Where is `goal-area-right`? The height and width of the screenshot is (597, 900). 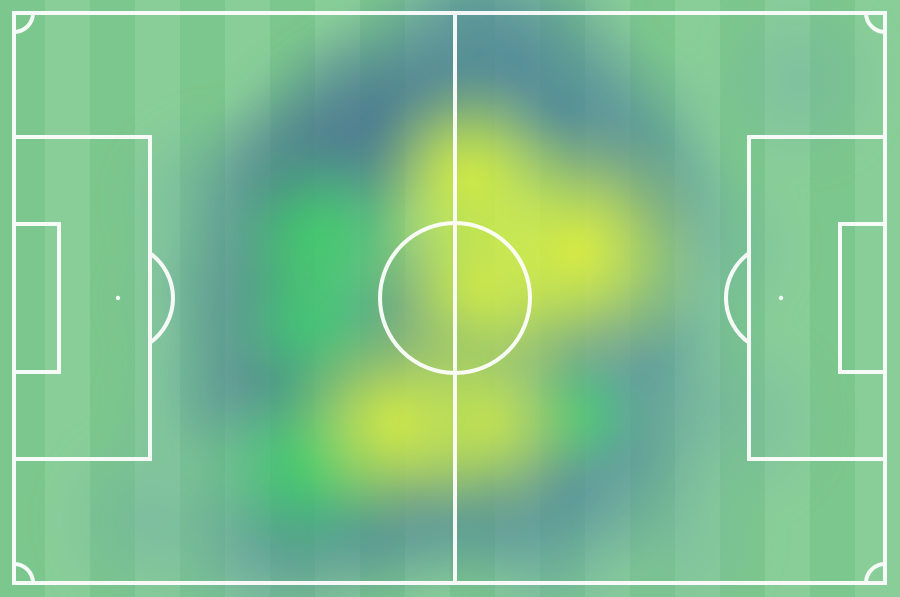 goal-area-right is located at coordinates (862, 298).